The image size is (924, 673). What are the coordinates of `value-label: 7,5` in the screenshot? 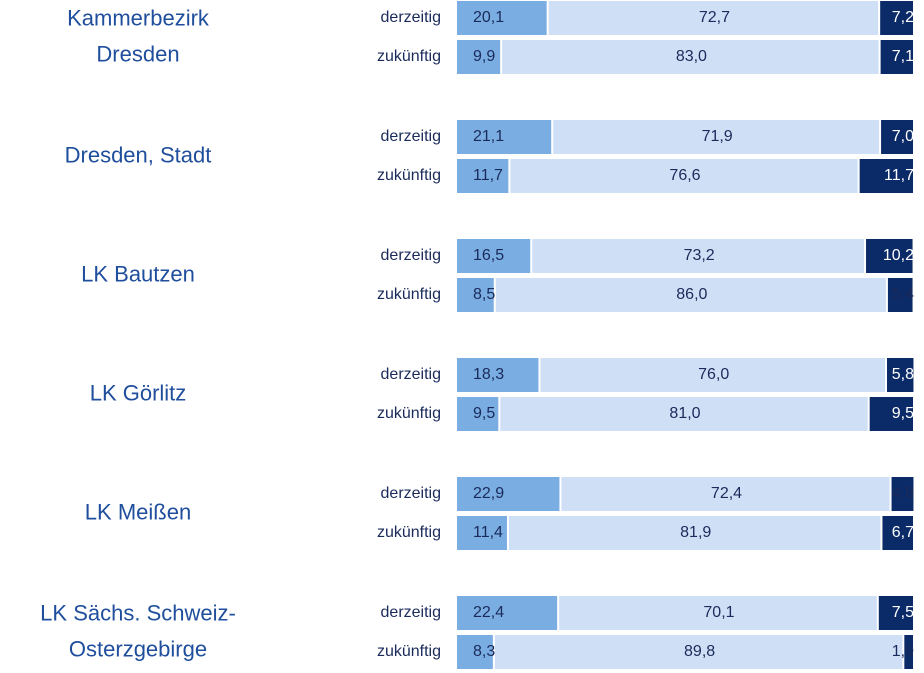 It's located at (903, 612).